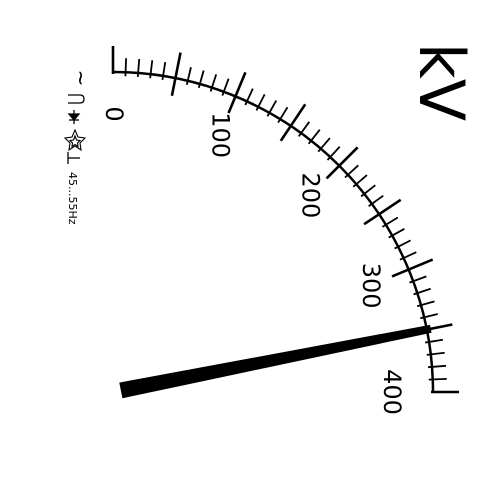  Describe the element at coordinates (81, 78) in the screenshot. I see `ac-symbol-icon: ~` at that location.